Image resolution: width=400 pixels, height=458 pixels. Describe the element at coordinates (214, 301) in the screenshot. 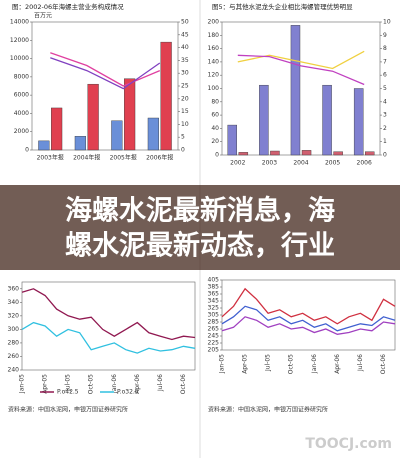

I see `y-tick-label: 345` at that location.